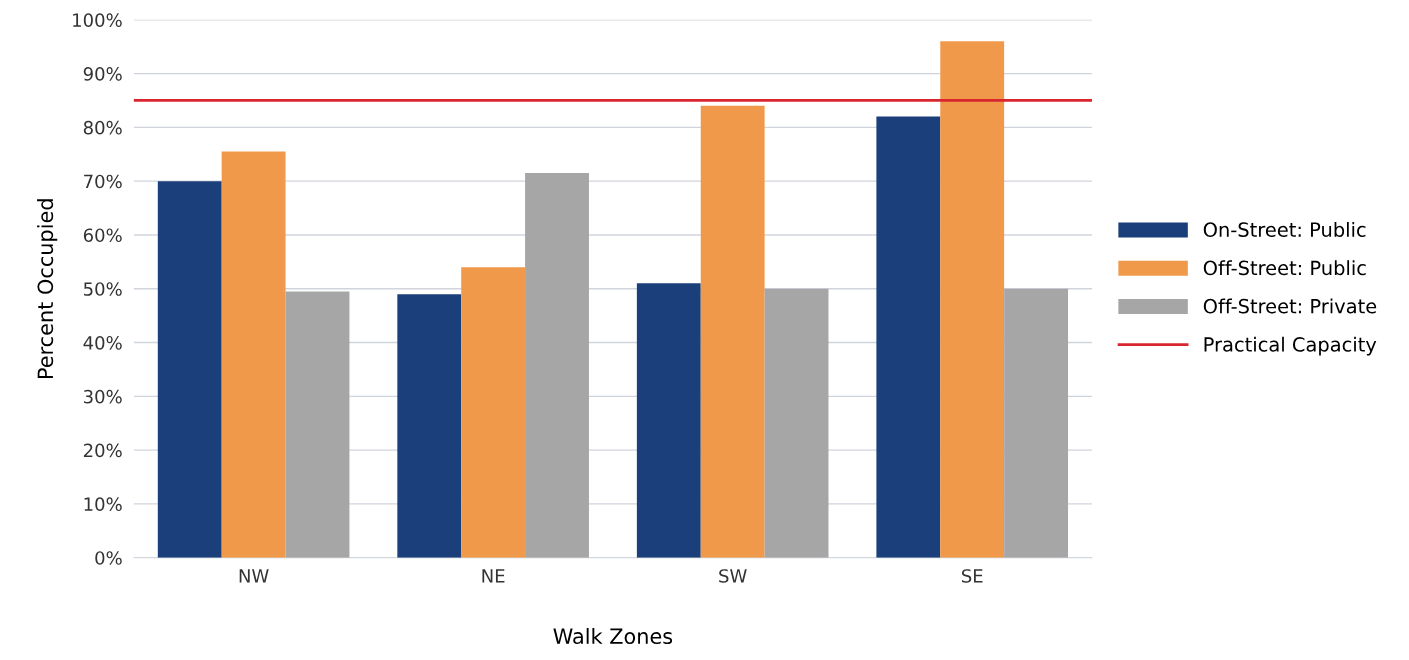 Image resolution: width=1409 pixels, height=660 pixels. What do you see at coordinates (1290, 306) in the screenshot?
I see `legend-label: Off-Street: Private` at bounding box center [1290, 306].